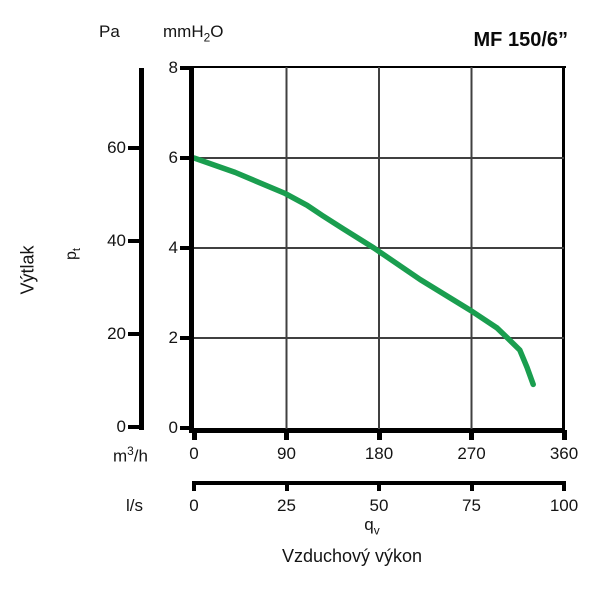 The height and width of the screenshot is (600, 600). What do you see at coordinates (193, 33) in the screenshot?
I see `mmh2o-unit-label: mmH2O` at bounding box center [193, 33].